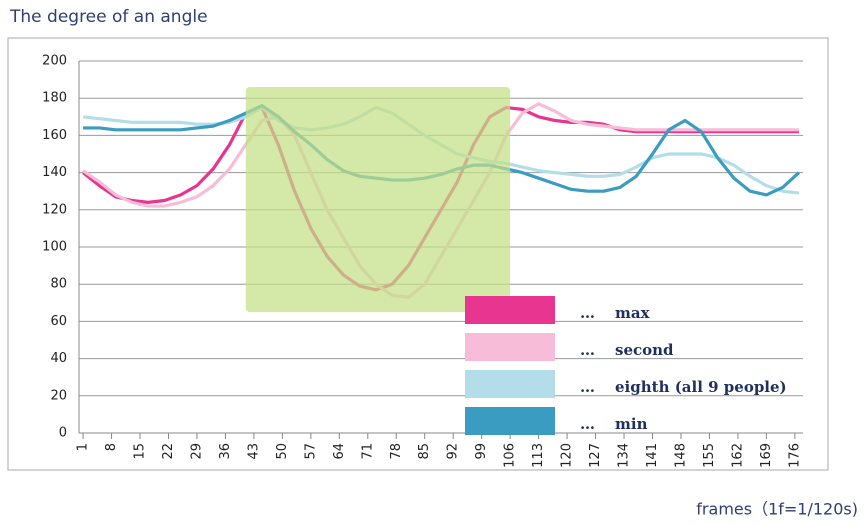 This screenshot has width=864, height=525. What do you see at coordinates (339, 451) in the screenshot?
I see `x-tick-label: 64` at bounding box center [339, 451].